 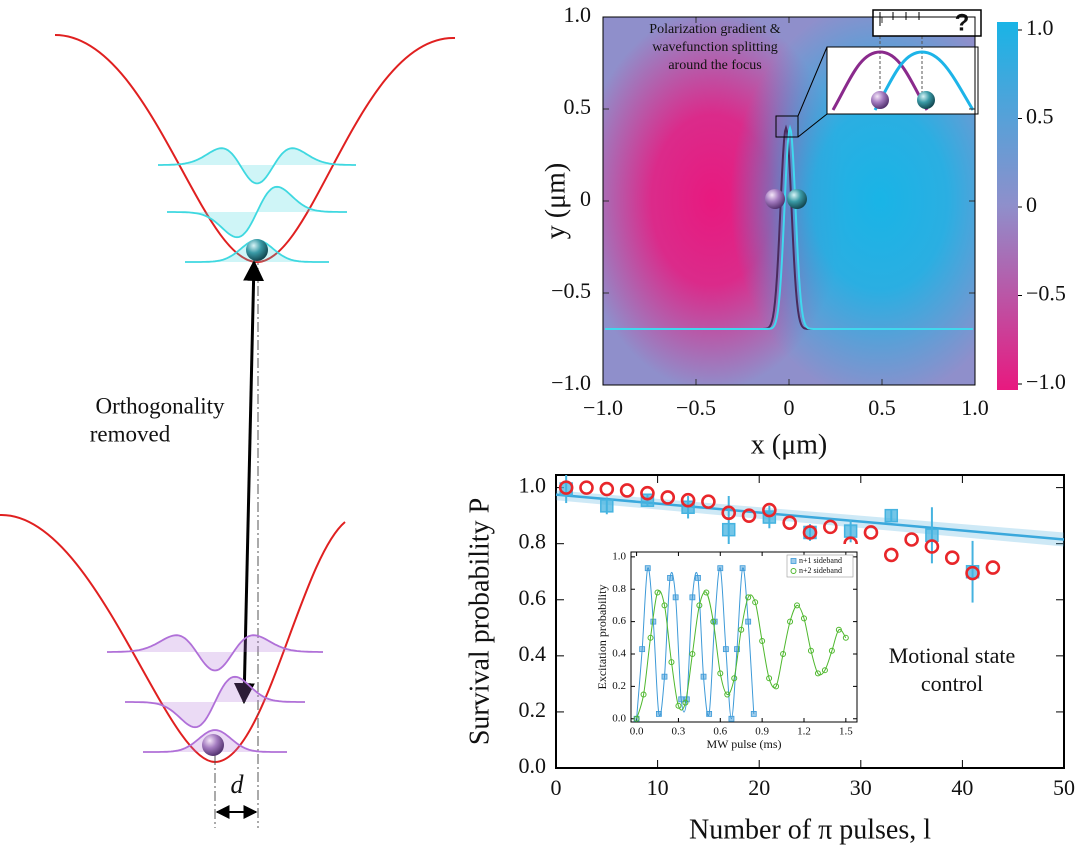 What do you see at coordinates (789, 227) in the screenshot?
I see `wavepacket` at bounding box center [789, 227].